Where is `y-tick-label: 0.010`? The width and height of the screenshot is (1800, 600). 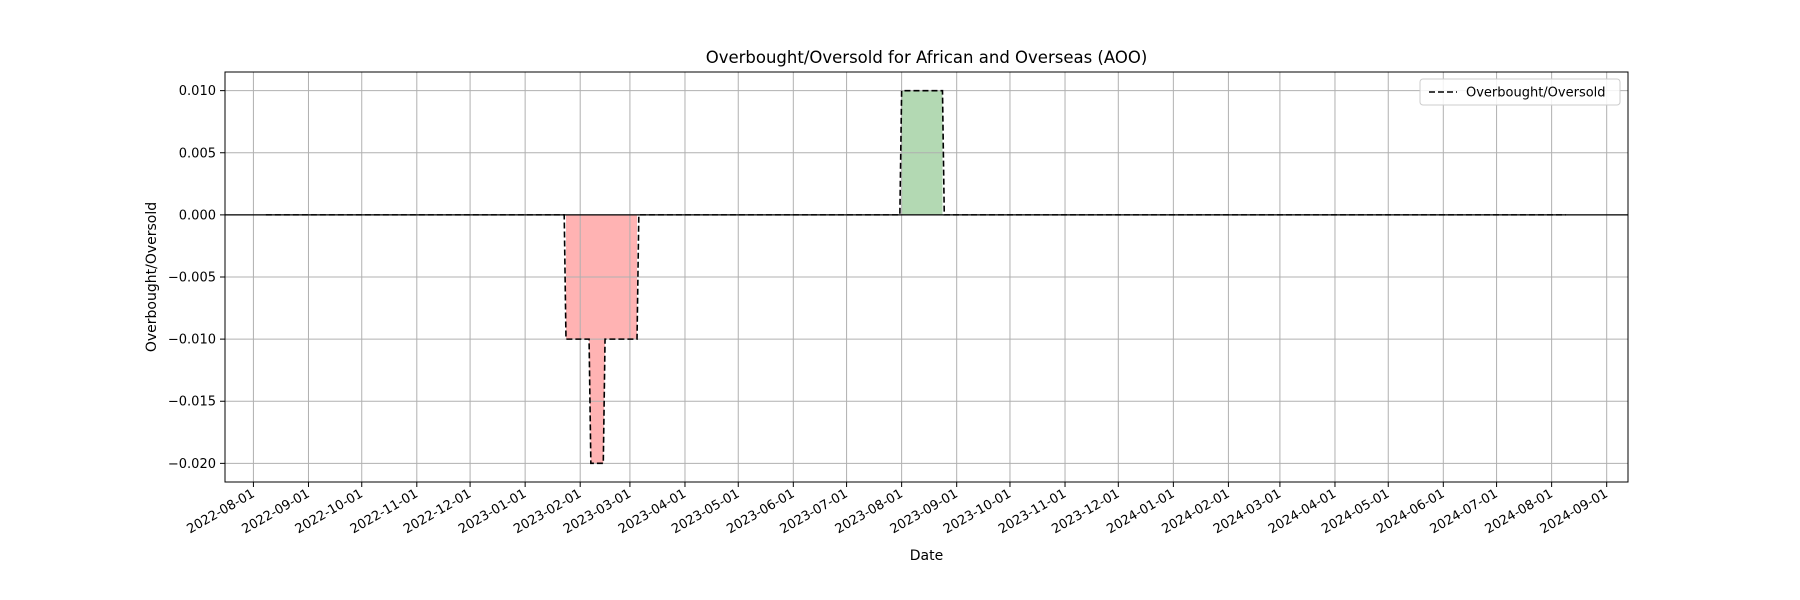
y-tick-label: 0.010 is located at coordinates (197, 91).